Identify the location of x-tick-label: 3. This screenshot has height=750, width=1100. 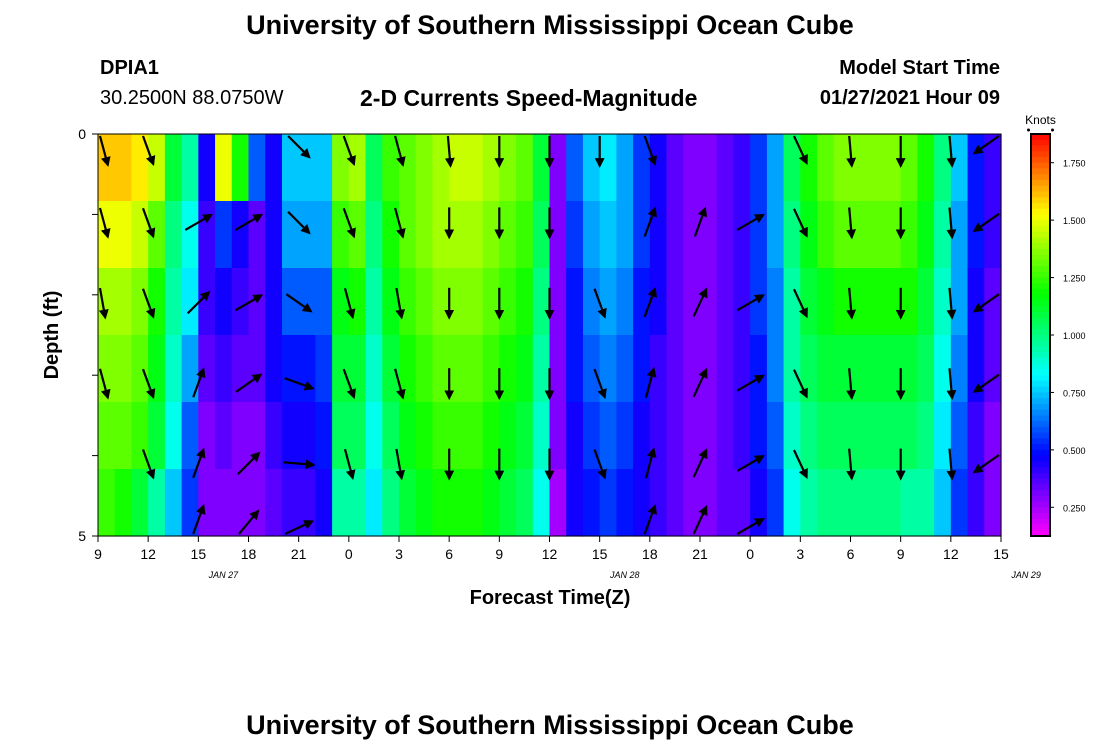
(800, 554).